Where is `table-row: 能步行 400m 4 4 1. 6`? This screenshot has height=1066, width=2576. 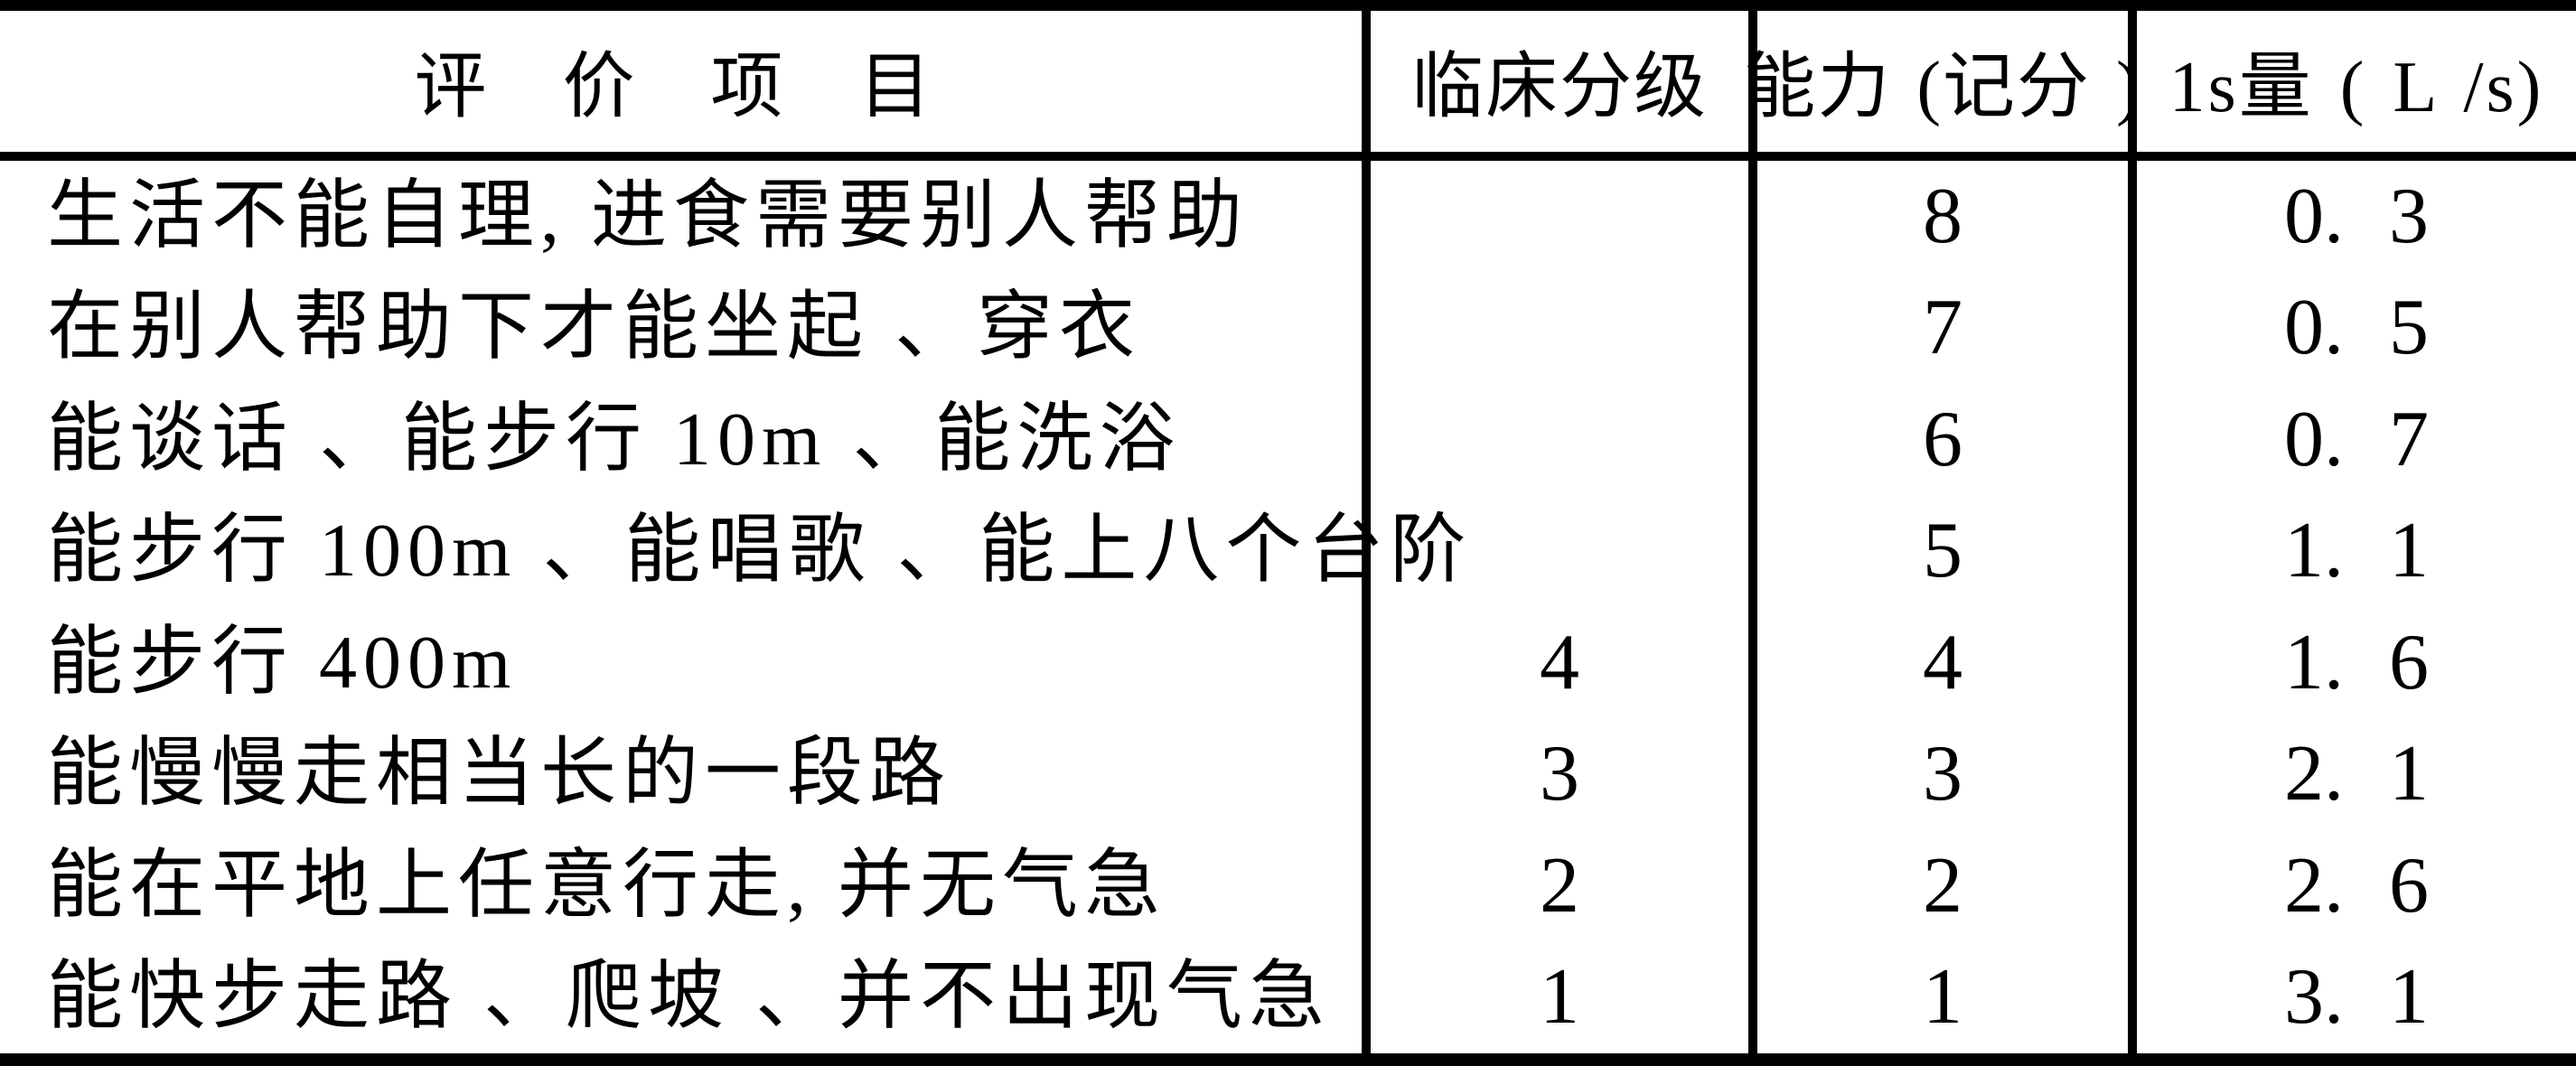
table-row: 能步行 400m 4 4 1. 6 is located at coordinates (1288, 663).